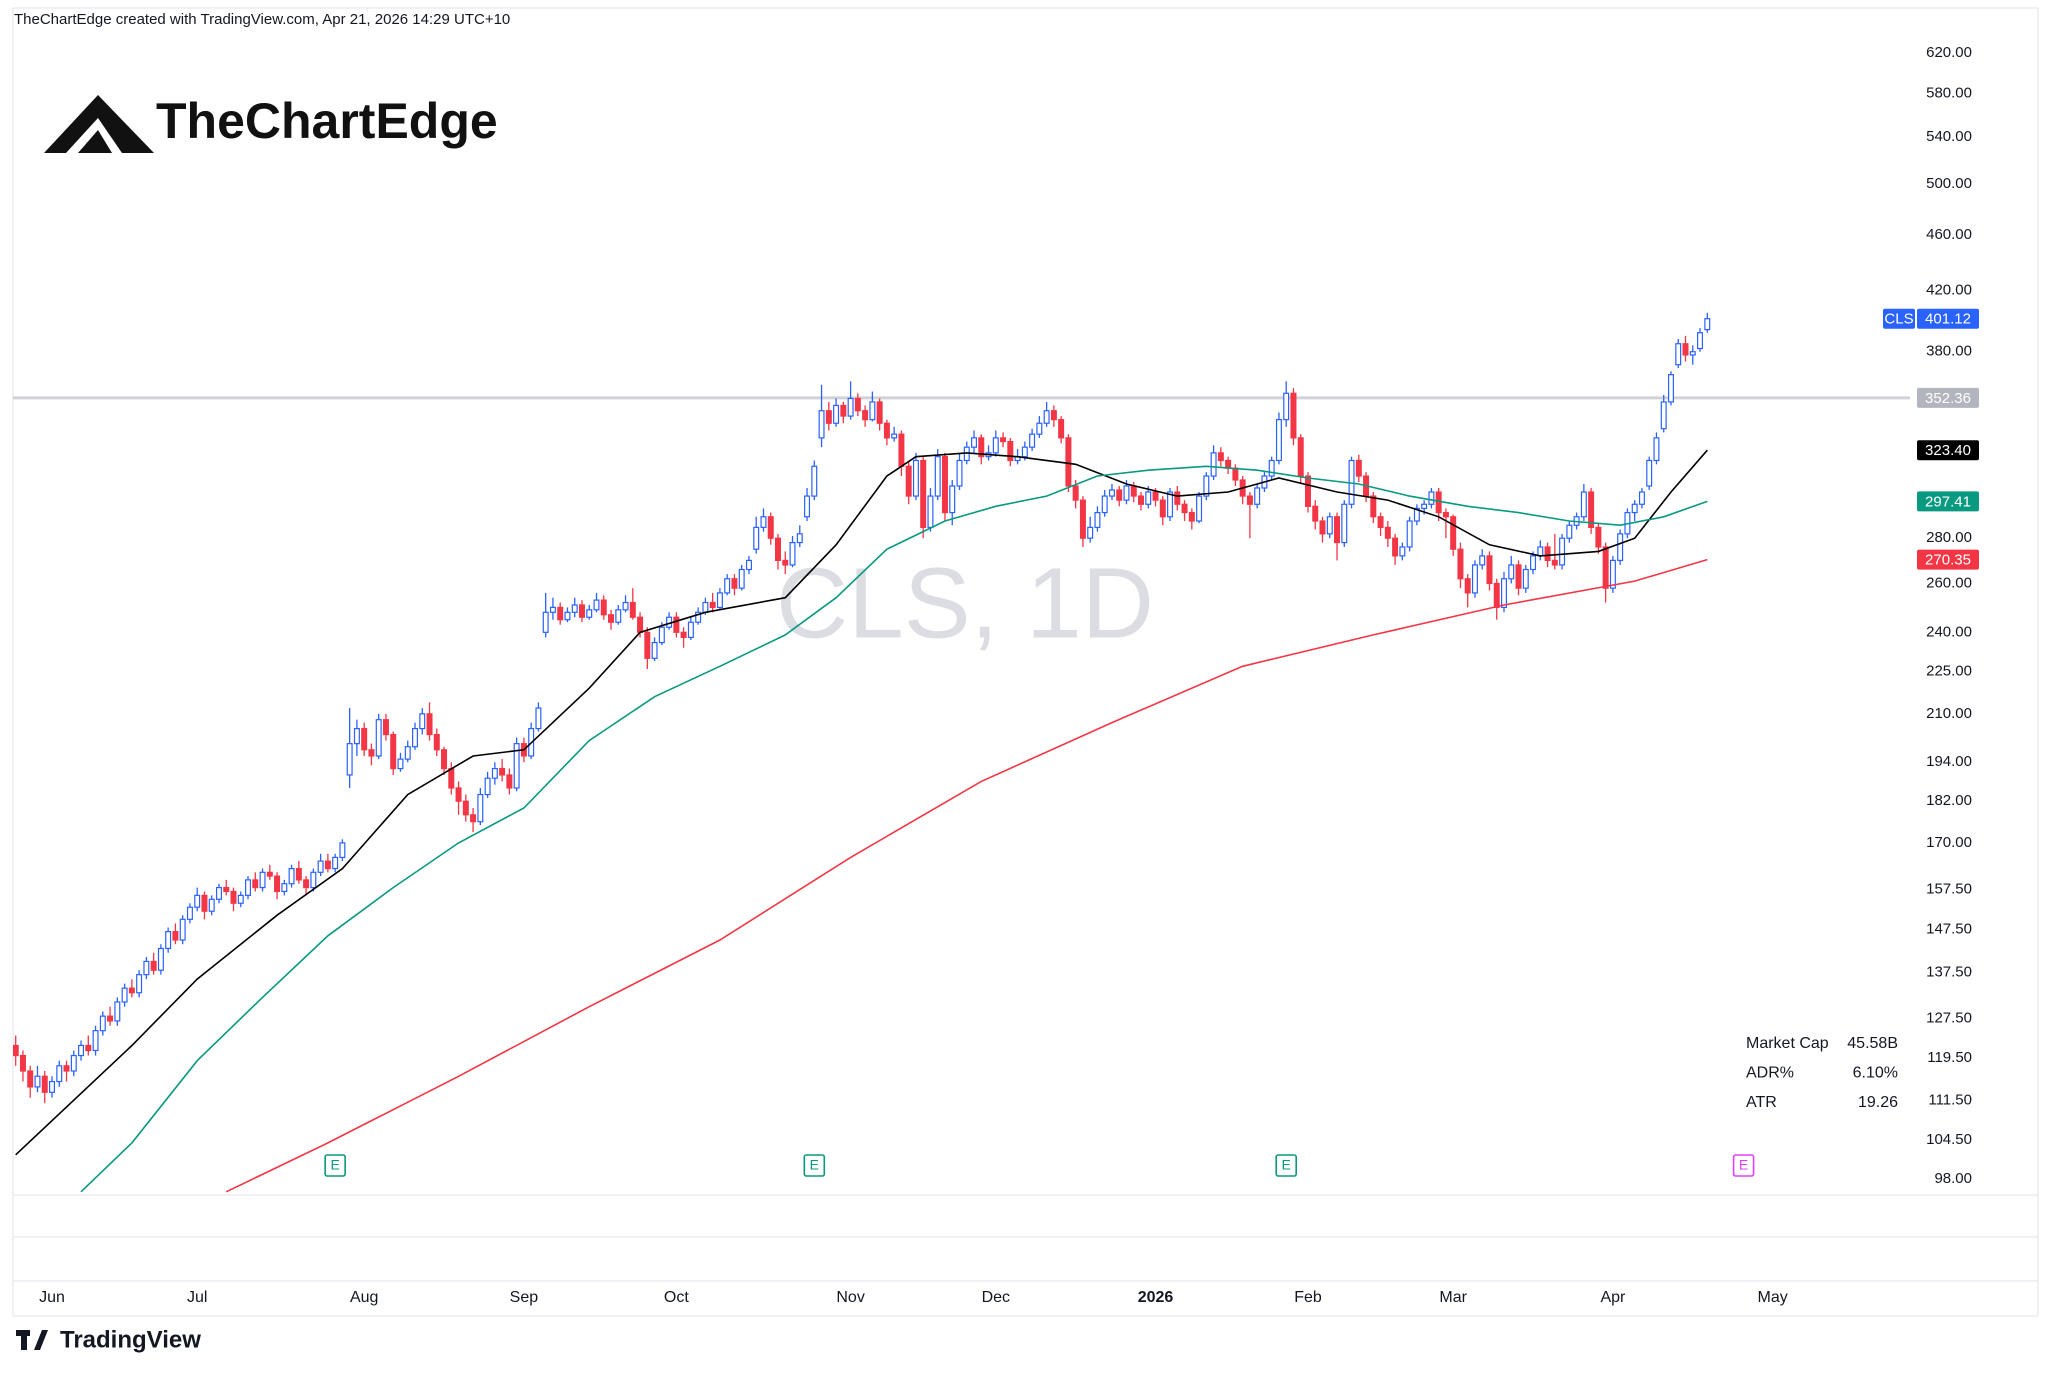 The image size is (2051, 1376). I want to click on price-tag-label: 270.35, so click(1948, 560).